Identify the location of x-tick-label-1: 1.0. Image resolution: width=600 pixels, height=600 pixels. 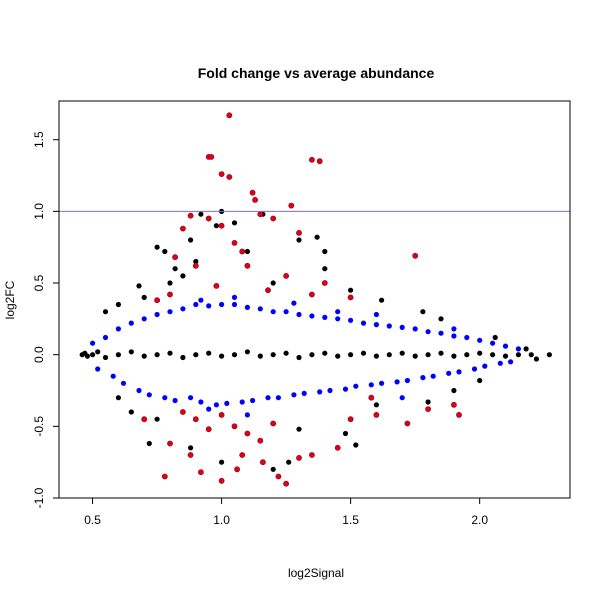
(221, 520).